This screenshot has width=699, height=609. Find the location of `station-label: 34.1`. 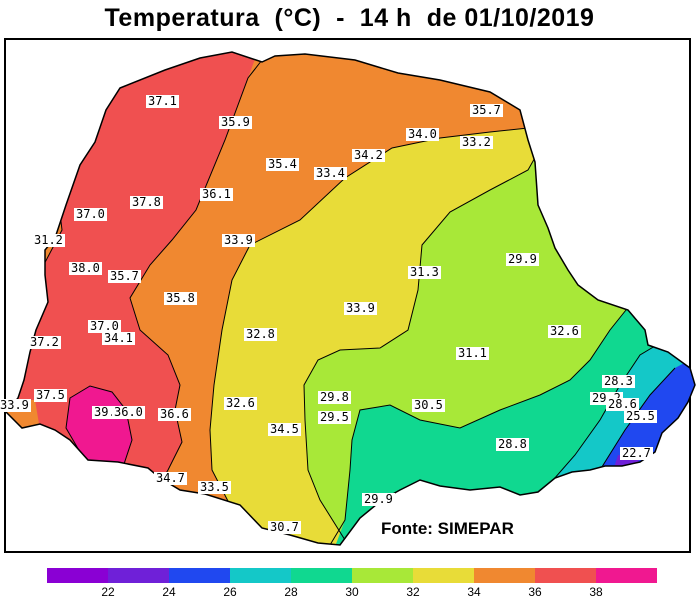

station-label: 34.1 is located at coordinates (118, 338).